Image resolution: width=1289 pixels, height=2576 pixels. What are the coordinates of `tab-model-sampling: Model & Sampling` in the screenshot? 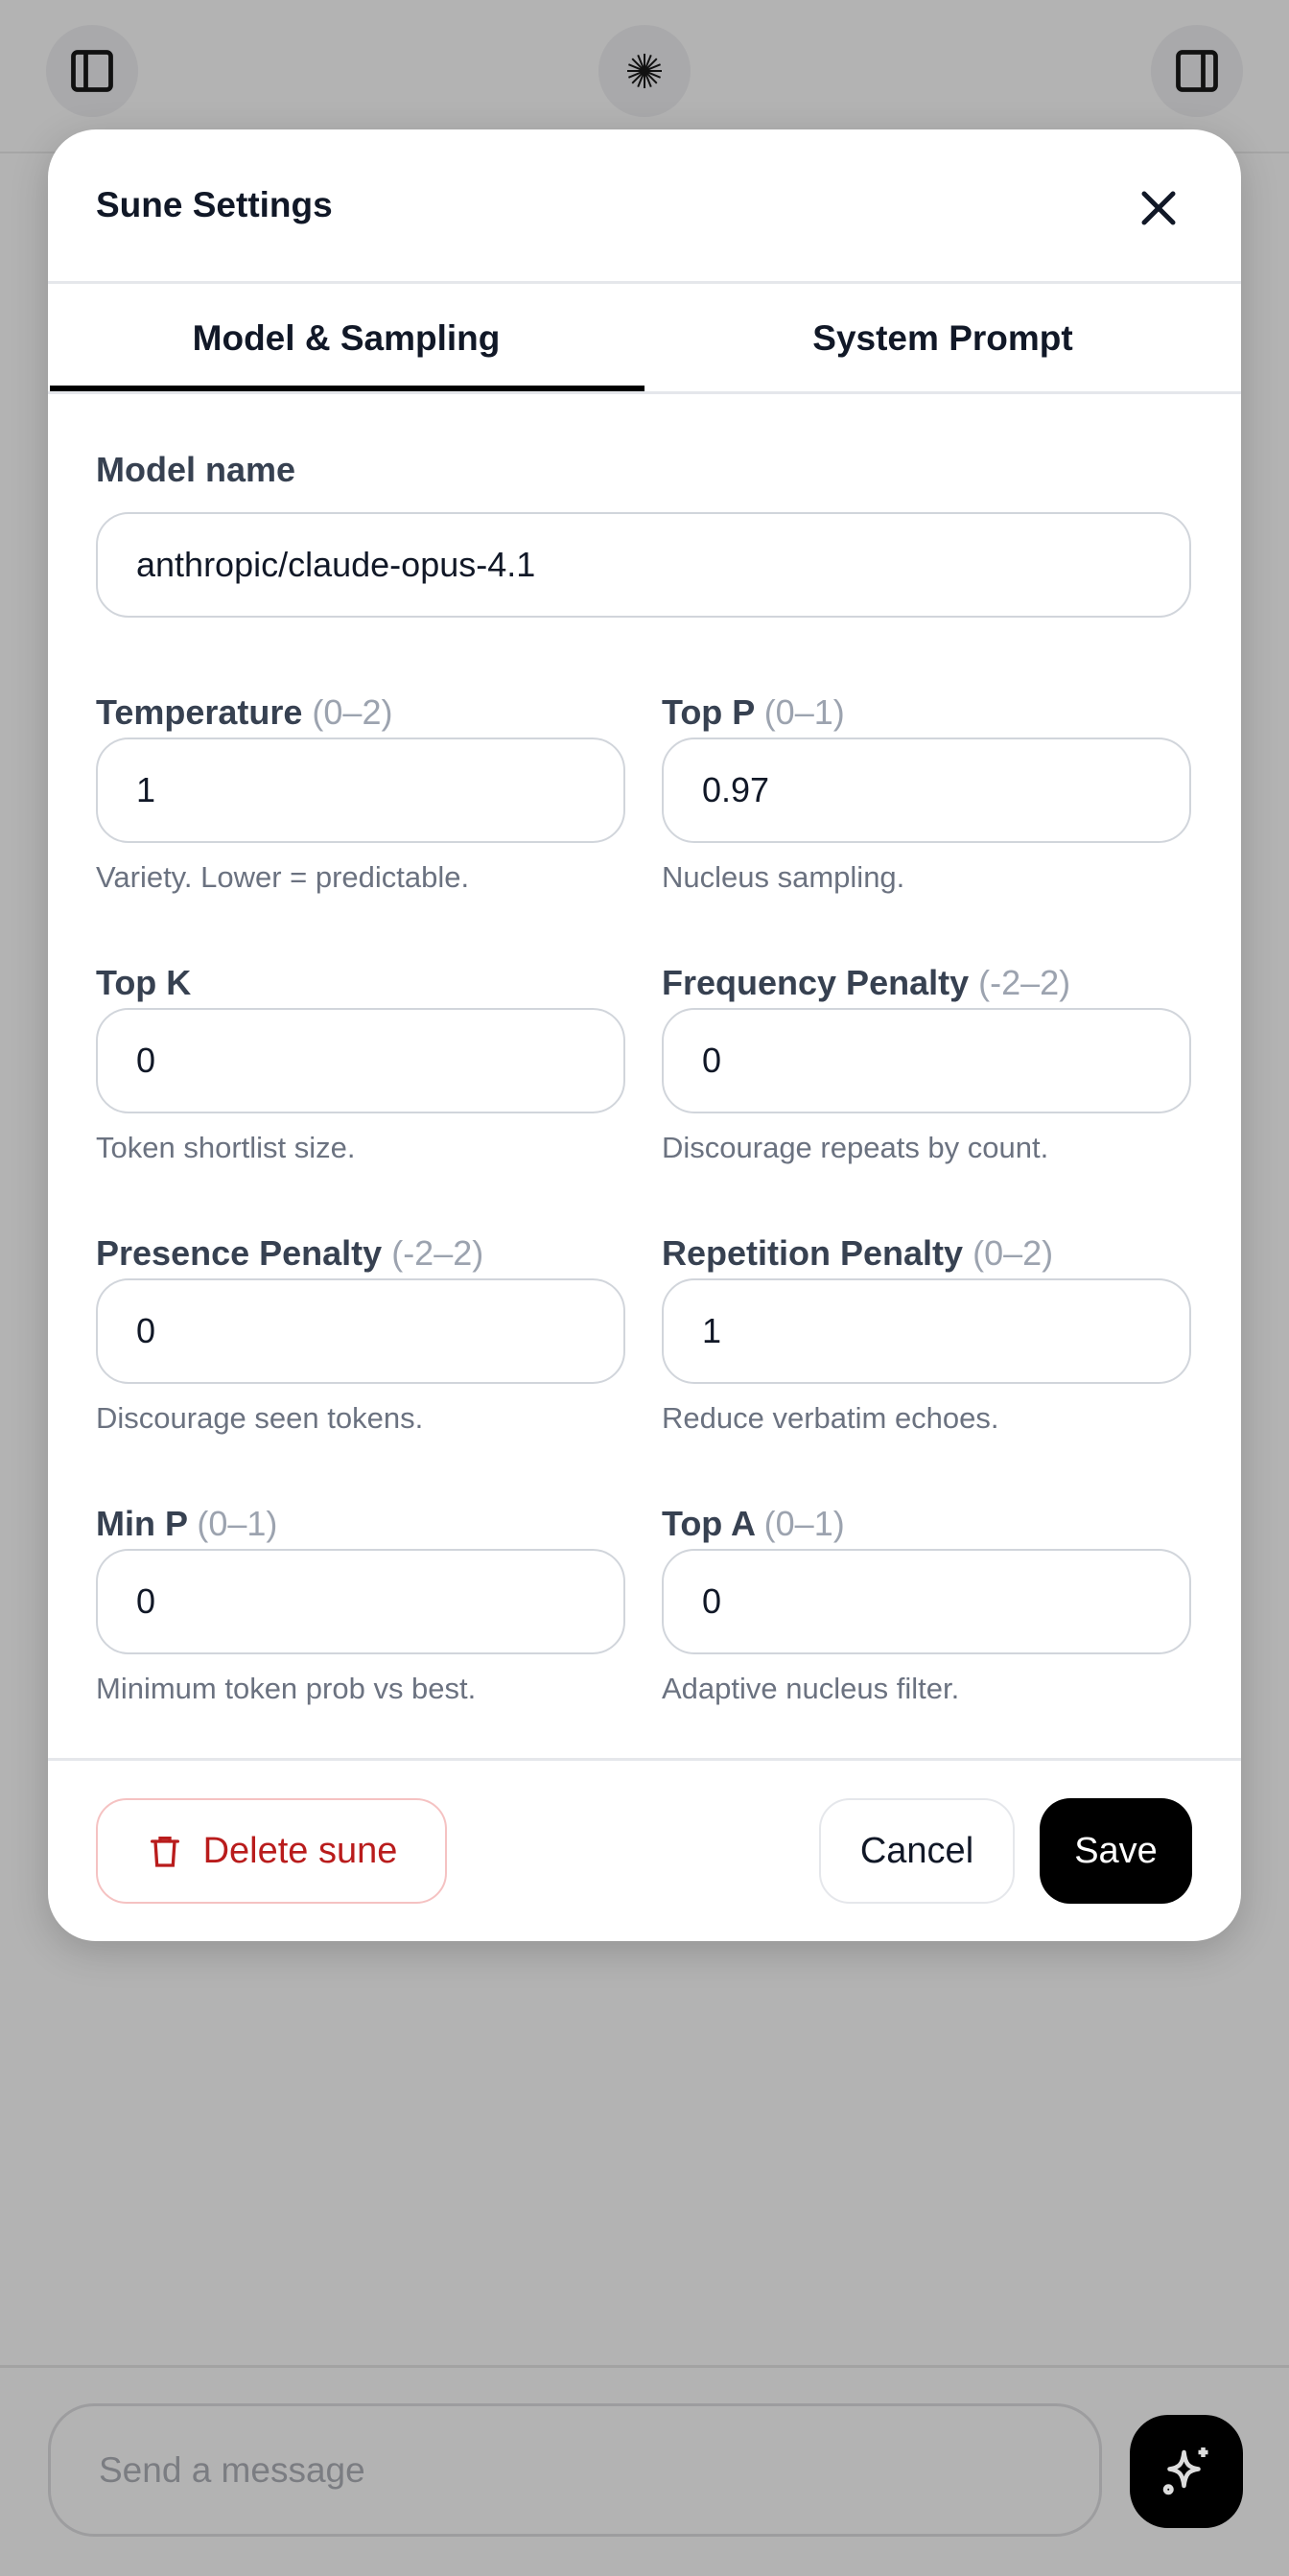 It's located at (346, 337).